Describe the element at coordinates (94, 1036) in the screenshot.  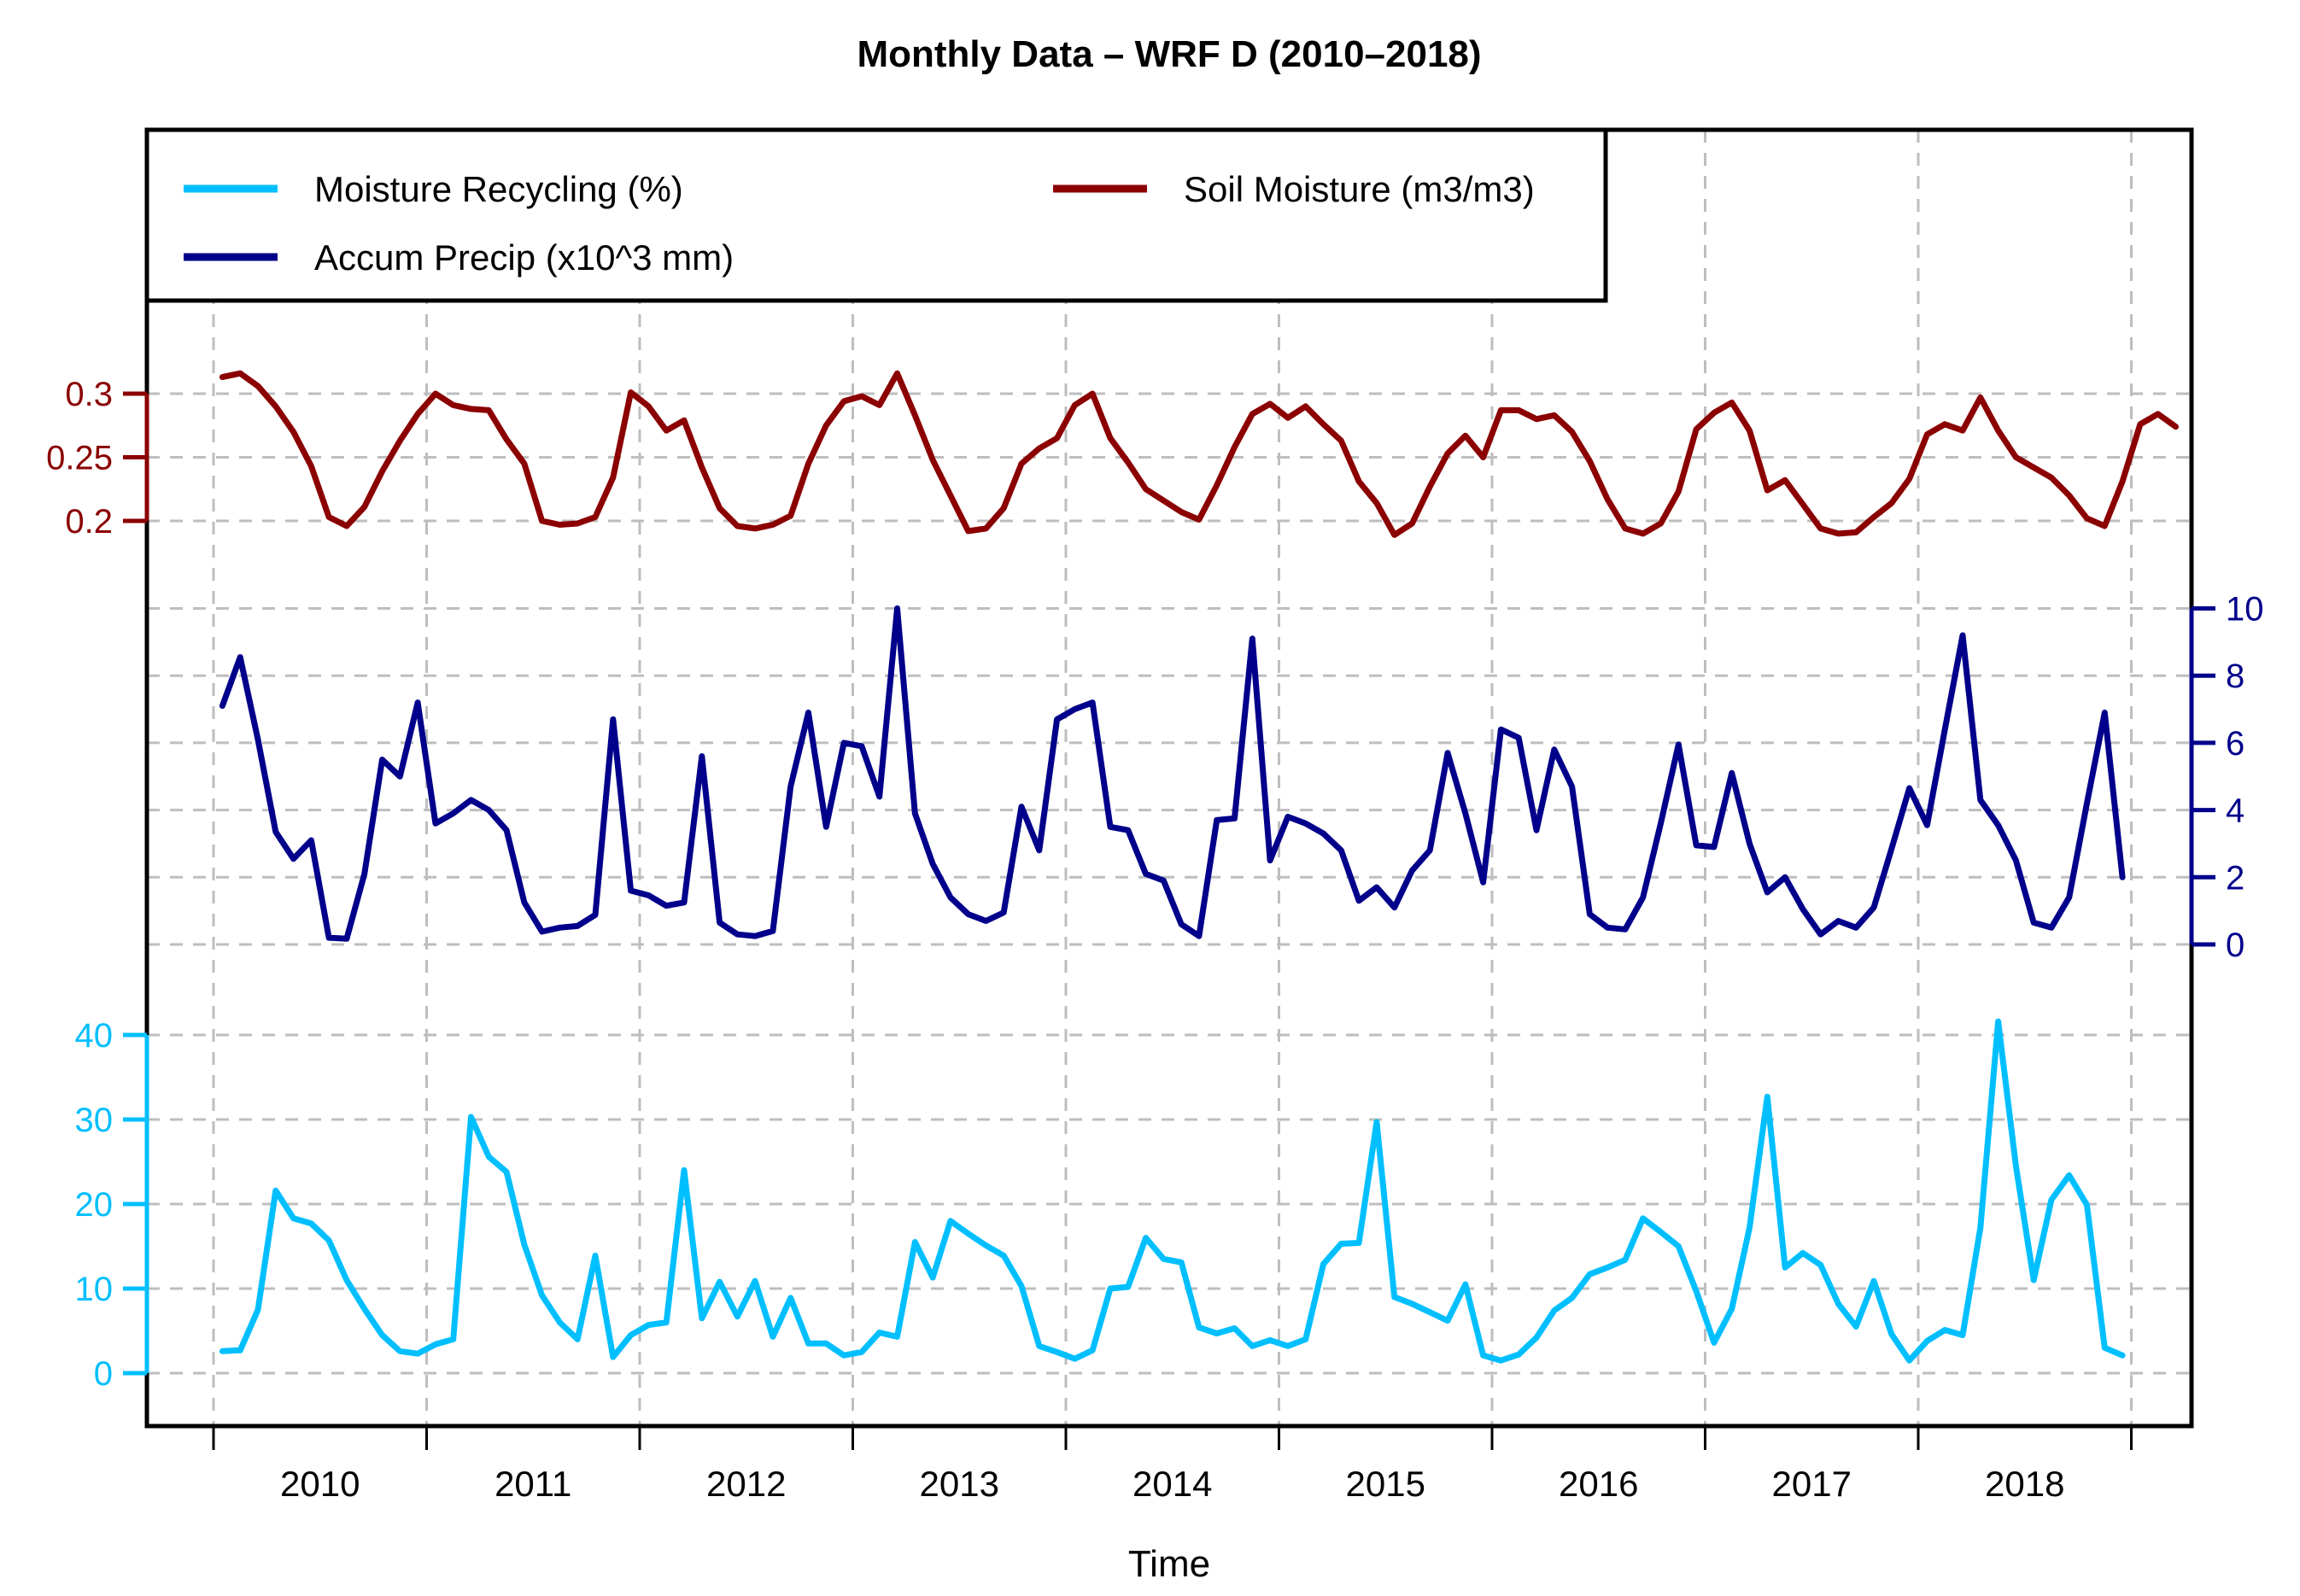
I see `rec-axis-tick-label-40: 40` at that location.